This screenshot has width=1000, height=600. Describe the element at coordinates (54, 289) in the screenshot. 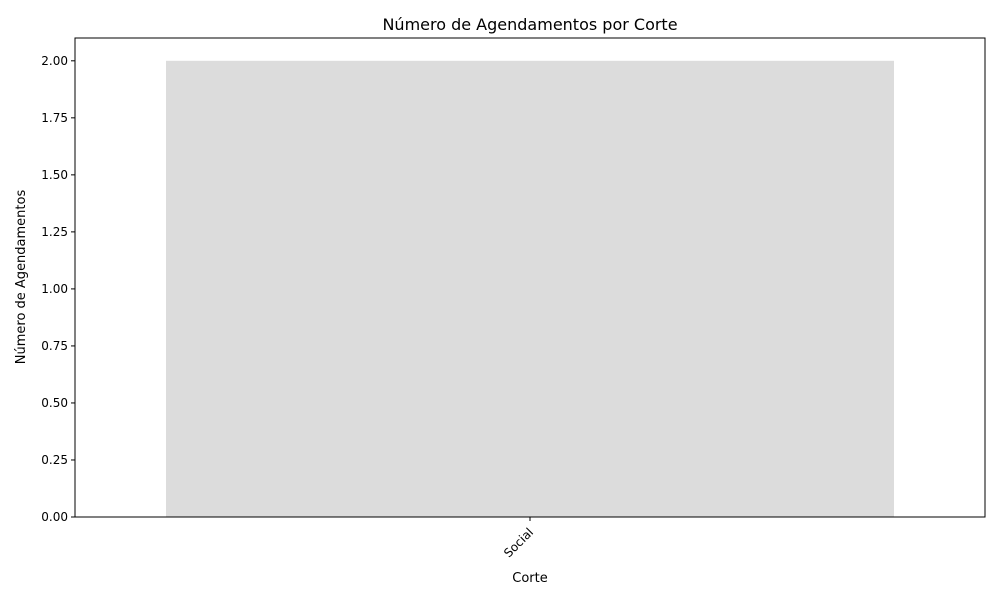

I see `y-tick-label: 1.00` at that location.